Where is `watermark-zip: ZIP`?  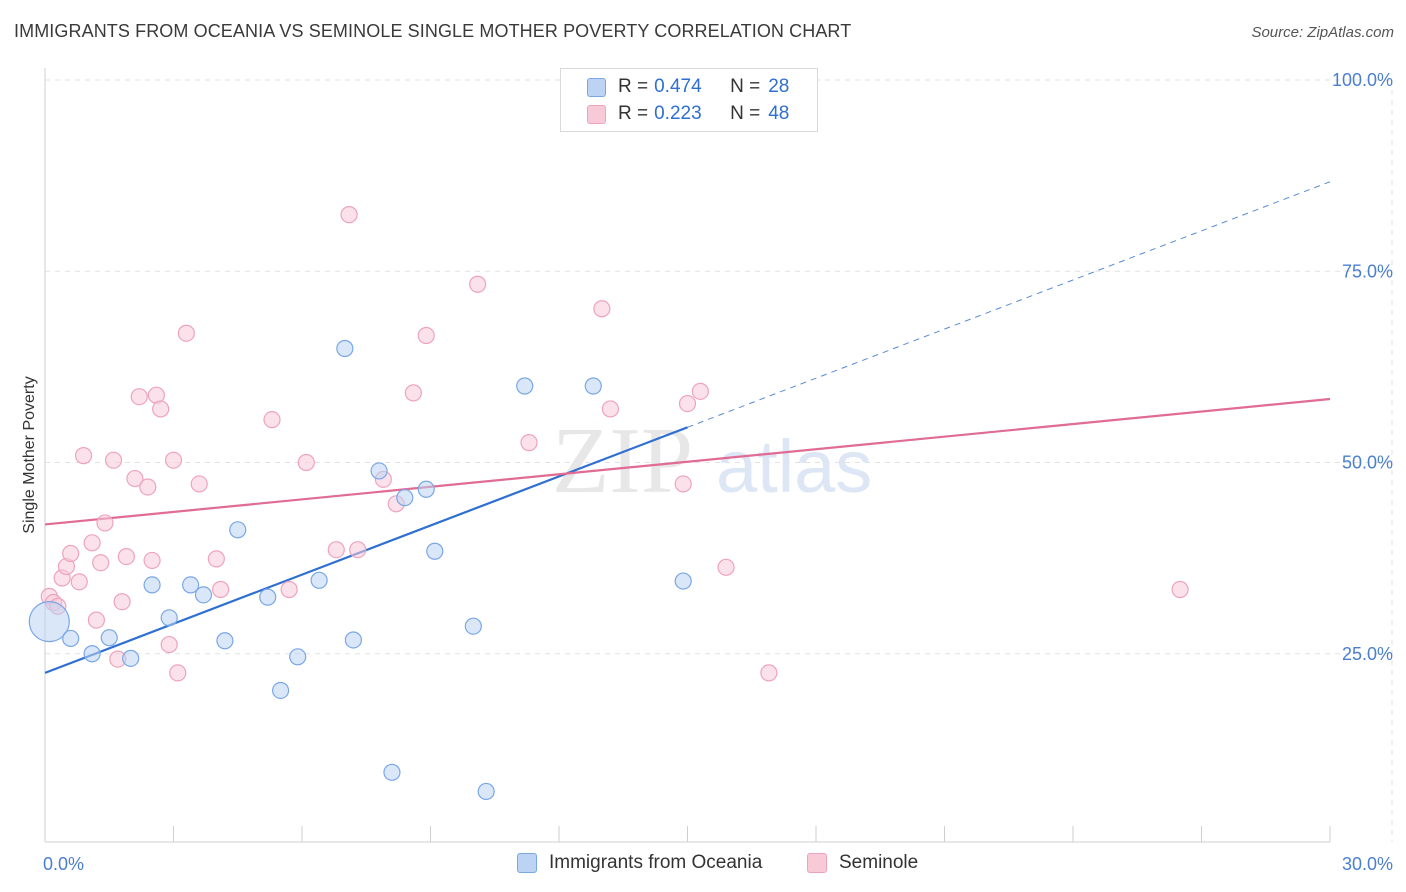
watermark-zip: ZIP is located at coordinates (622, 461).